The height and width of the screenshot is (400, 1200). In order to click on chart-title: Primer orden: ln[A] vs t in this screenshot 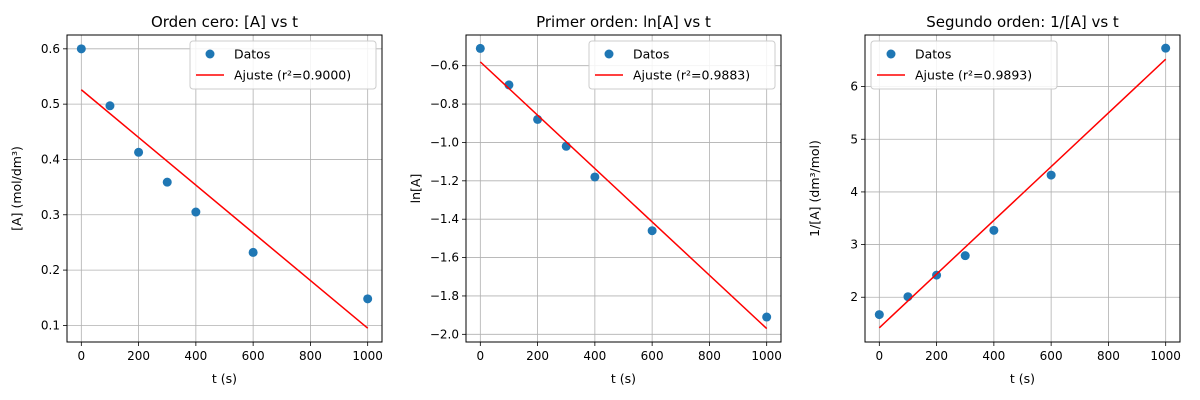, I will do `click(623, 22)`.